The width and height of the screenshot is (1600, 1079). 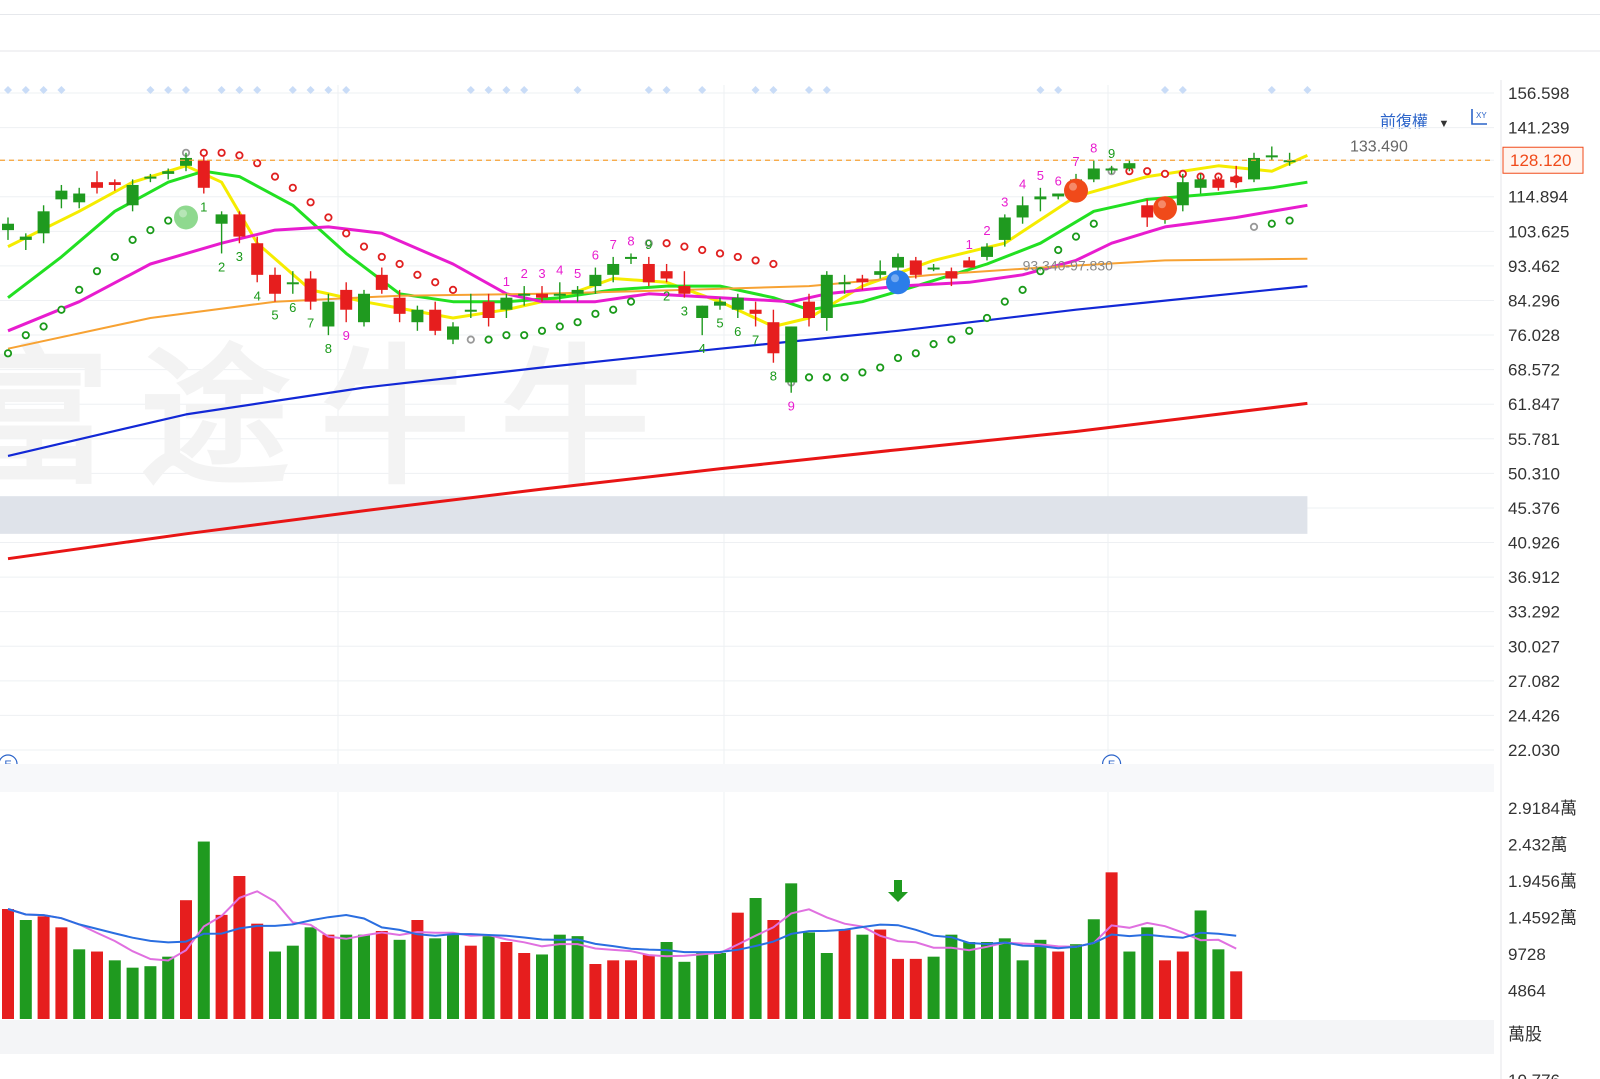 I want to click on volume-unit-label: 萬股, so click(x=1525, y=1034).